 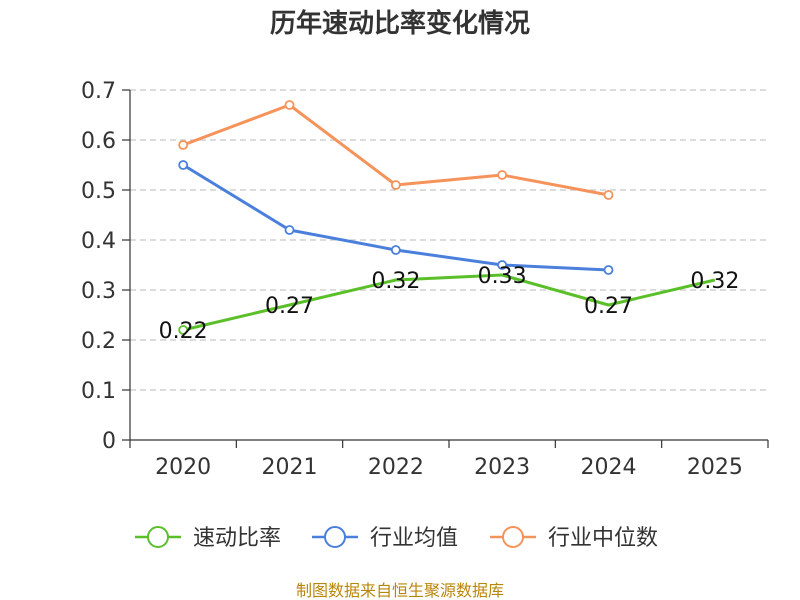 What do you see at coordinates (98, 91) in the screenshot?
I see `y-tick-label: 0.7` at bounding box center [98, 91].